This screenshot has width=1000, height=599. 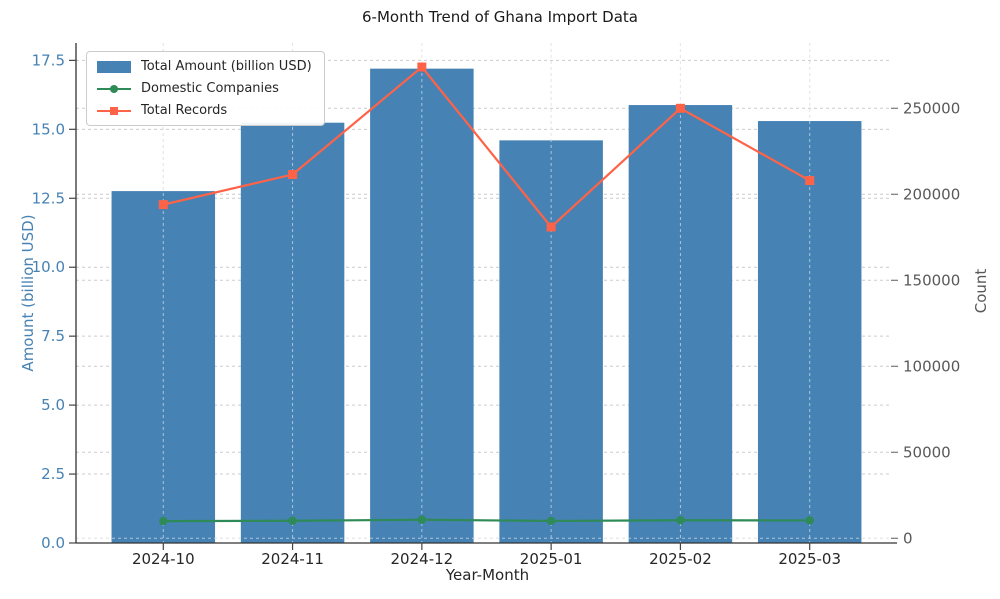 I want to click on left-axis-label: Amount (billion USD), so click(x=28, y=293).